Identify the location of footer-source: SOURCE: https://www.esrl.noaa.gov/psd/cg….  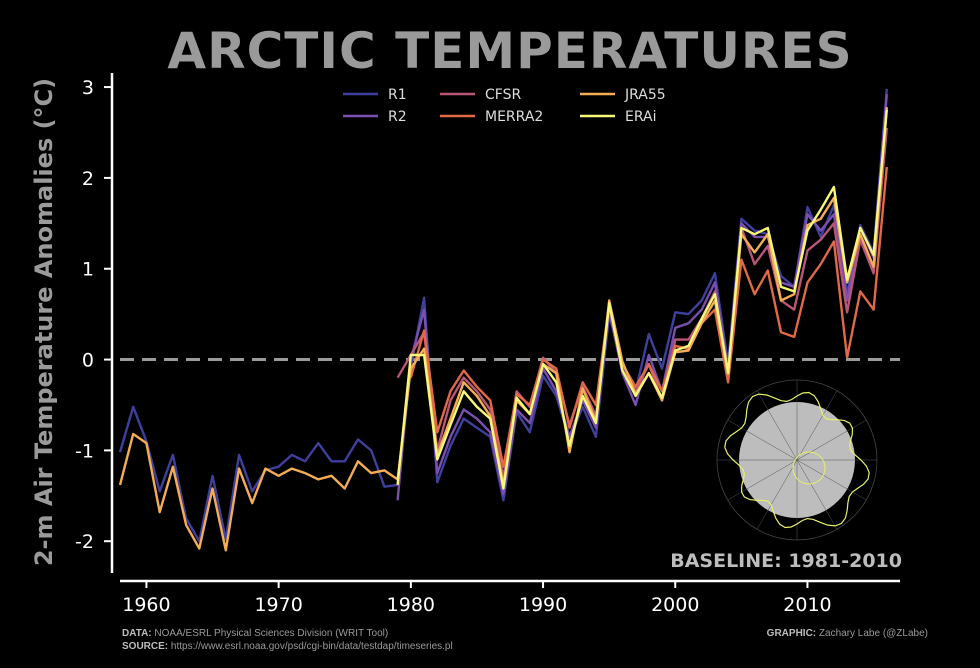
(287, 646).